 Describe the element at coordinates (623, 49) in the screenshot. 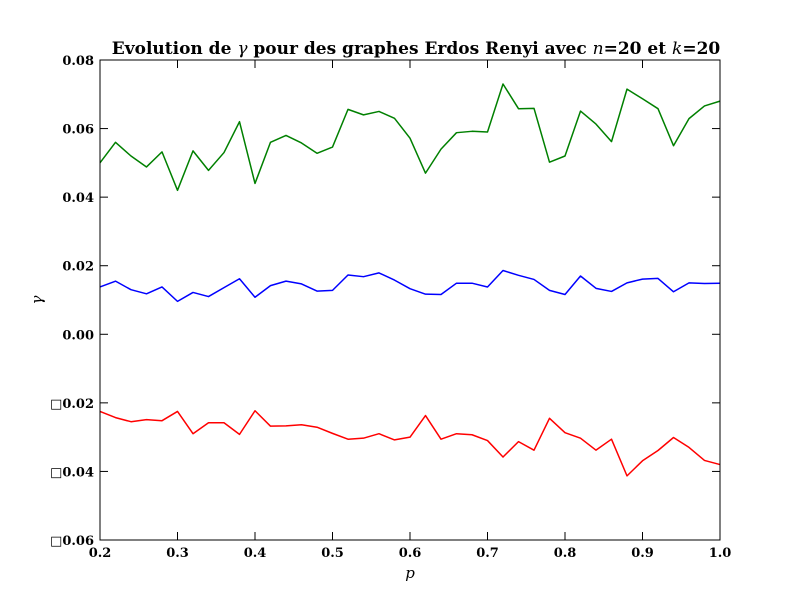

I see `title-n-value: =20` at that location.